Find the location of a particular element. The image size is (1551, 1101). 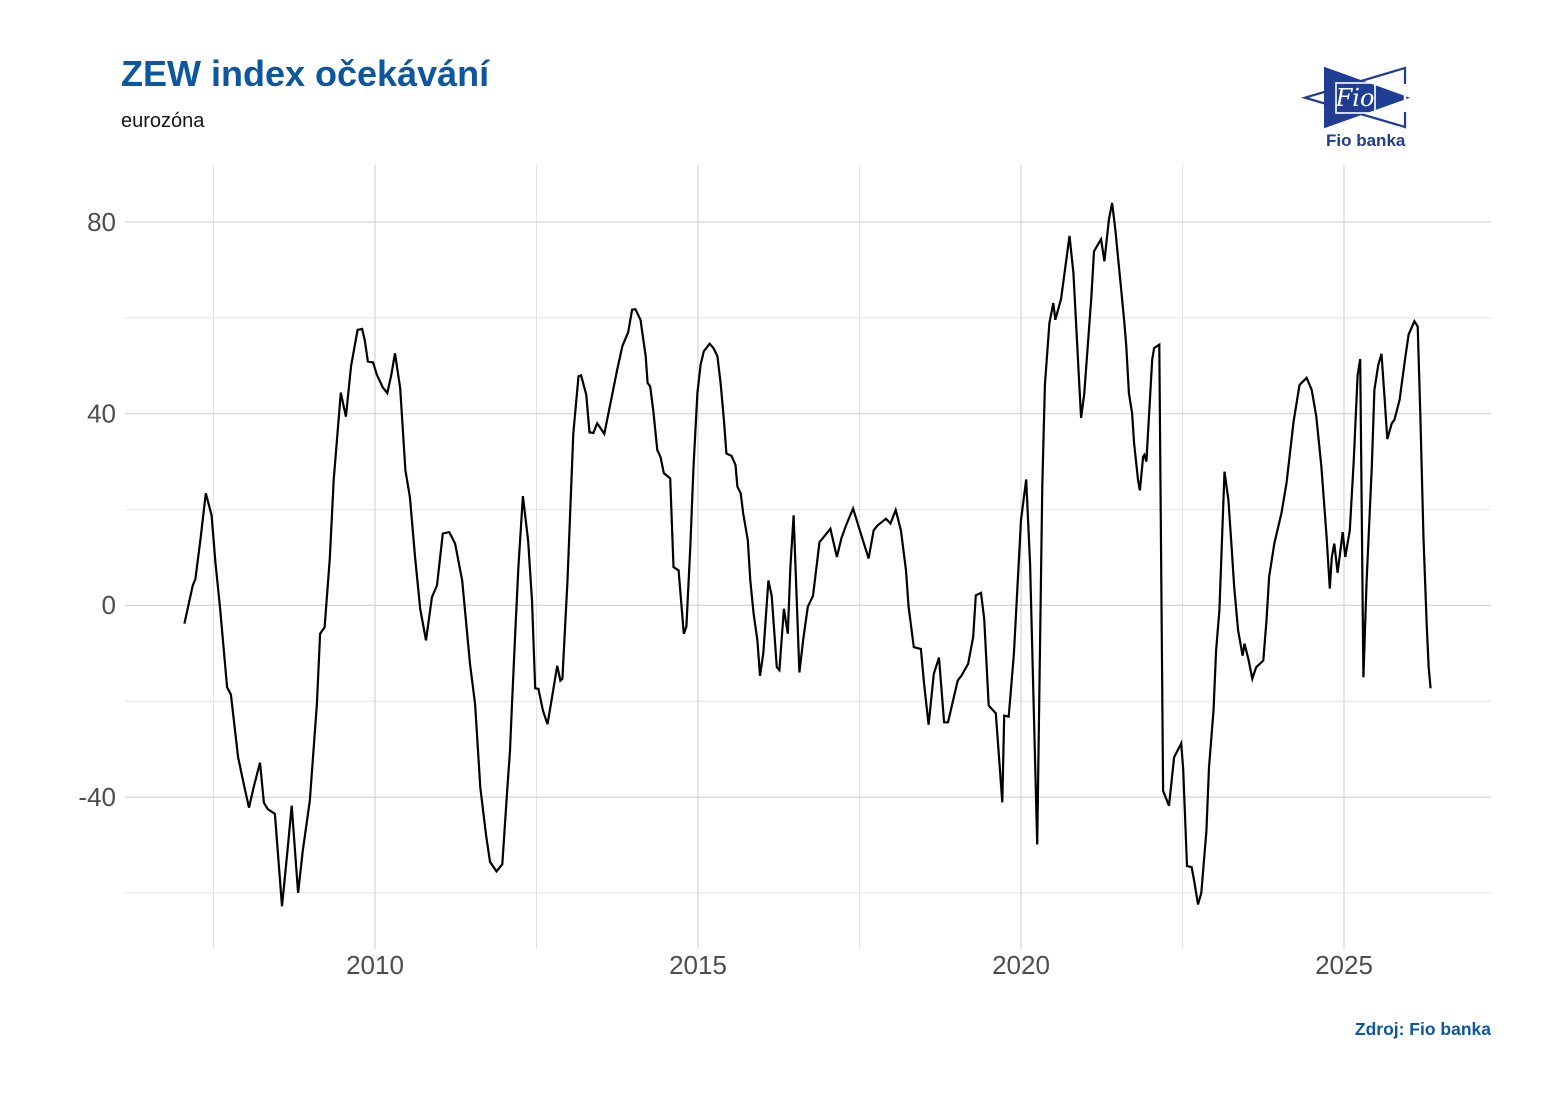

x-tick-label: 2010 is located at coordinates (375, 965).